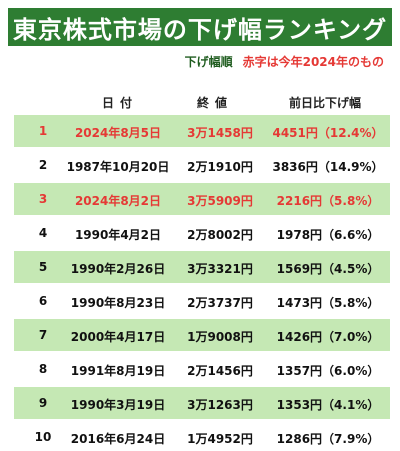  What do you see at coordinates (328, 235) in the screenshot?
I see `drop-cell: 1978円（6.6%）` at bounding box center [328, 235].